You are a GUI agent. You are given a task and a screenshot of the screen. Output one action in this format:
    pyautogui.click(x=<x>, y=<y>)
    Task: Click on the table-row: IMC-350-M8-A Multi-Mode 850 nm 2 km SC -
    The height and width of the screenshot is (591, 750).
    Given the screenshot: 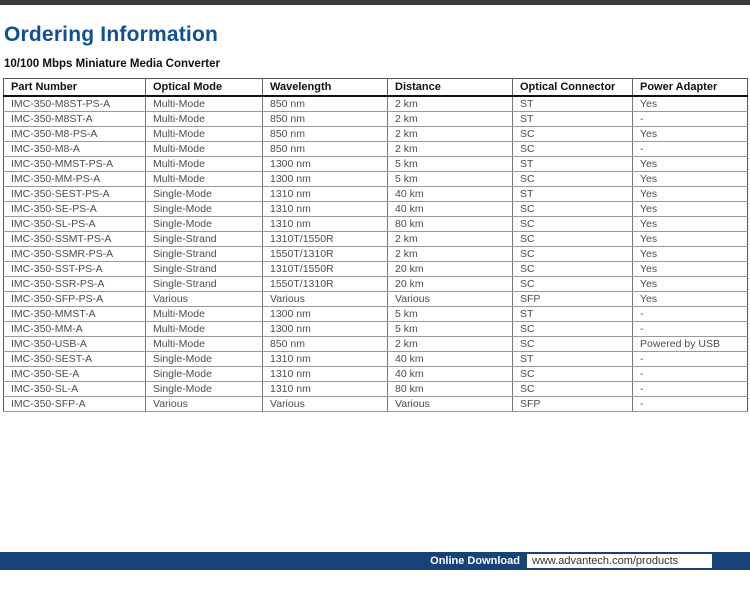 What is the action you would take?
    pyautogui.click(x=375, y=149)
    